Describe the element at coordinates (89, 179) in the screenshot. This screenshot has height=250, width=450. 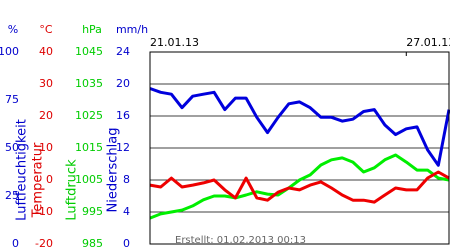
I see `y-tick-label: 1005` at that location.